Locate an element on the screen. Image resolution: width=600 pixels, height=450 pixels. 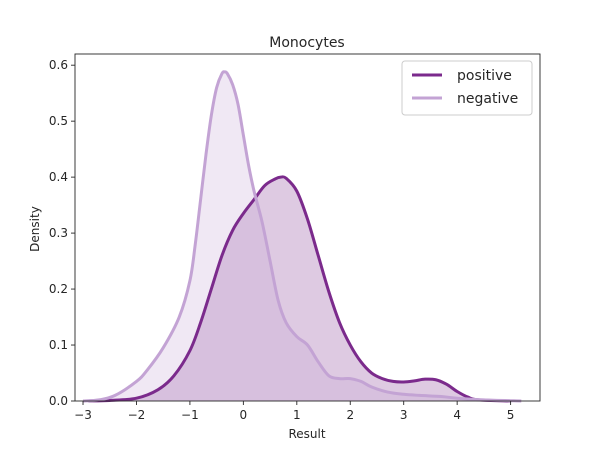
x-tick-label: −3 is located at coordinates (83, 415).